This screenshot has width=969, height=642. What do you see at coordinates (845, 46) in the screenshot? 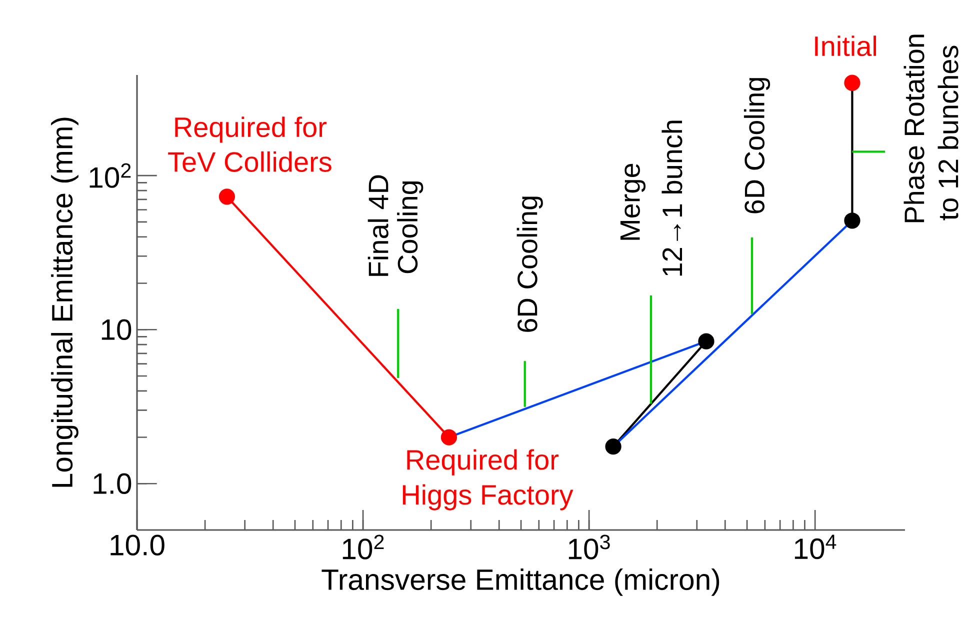
I see `annotation: Initial` at bounding box center [845, 46].